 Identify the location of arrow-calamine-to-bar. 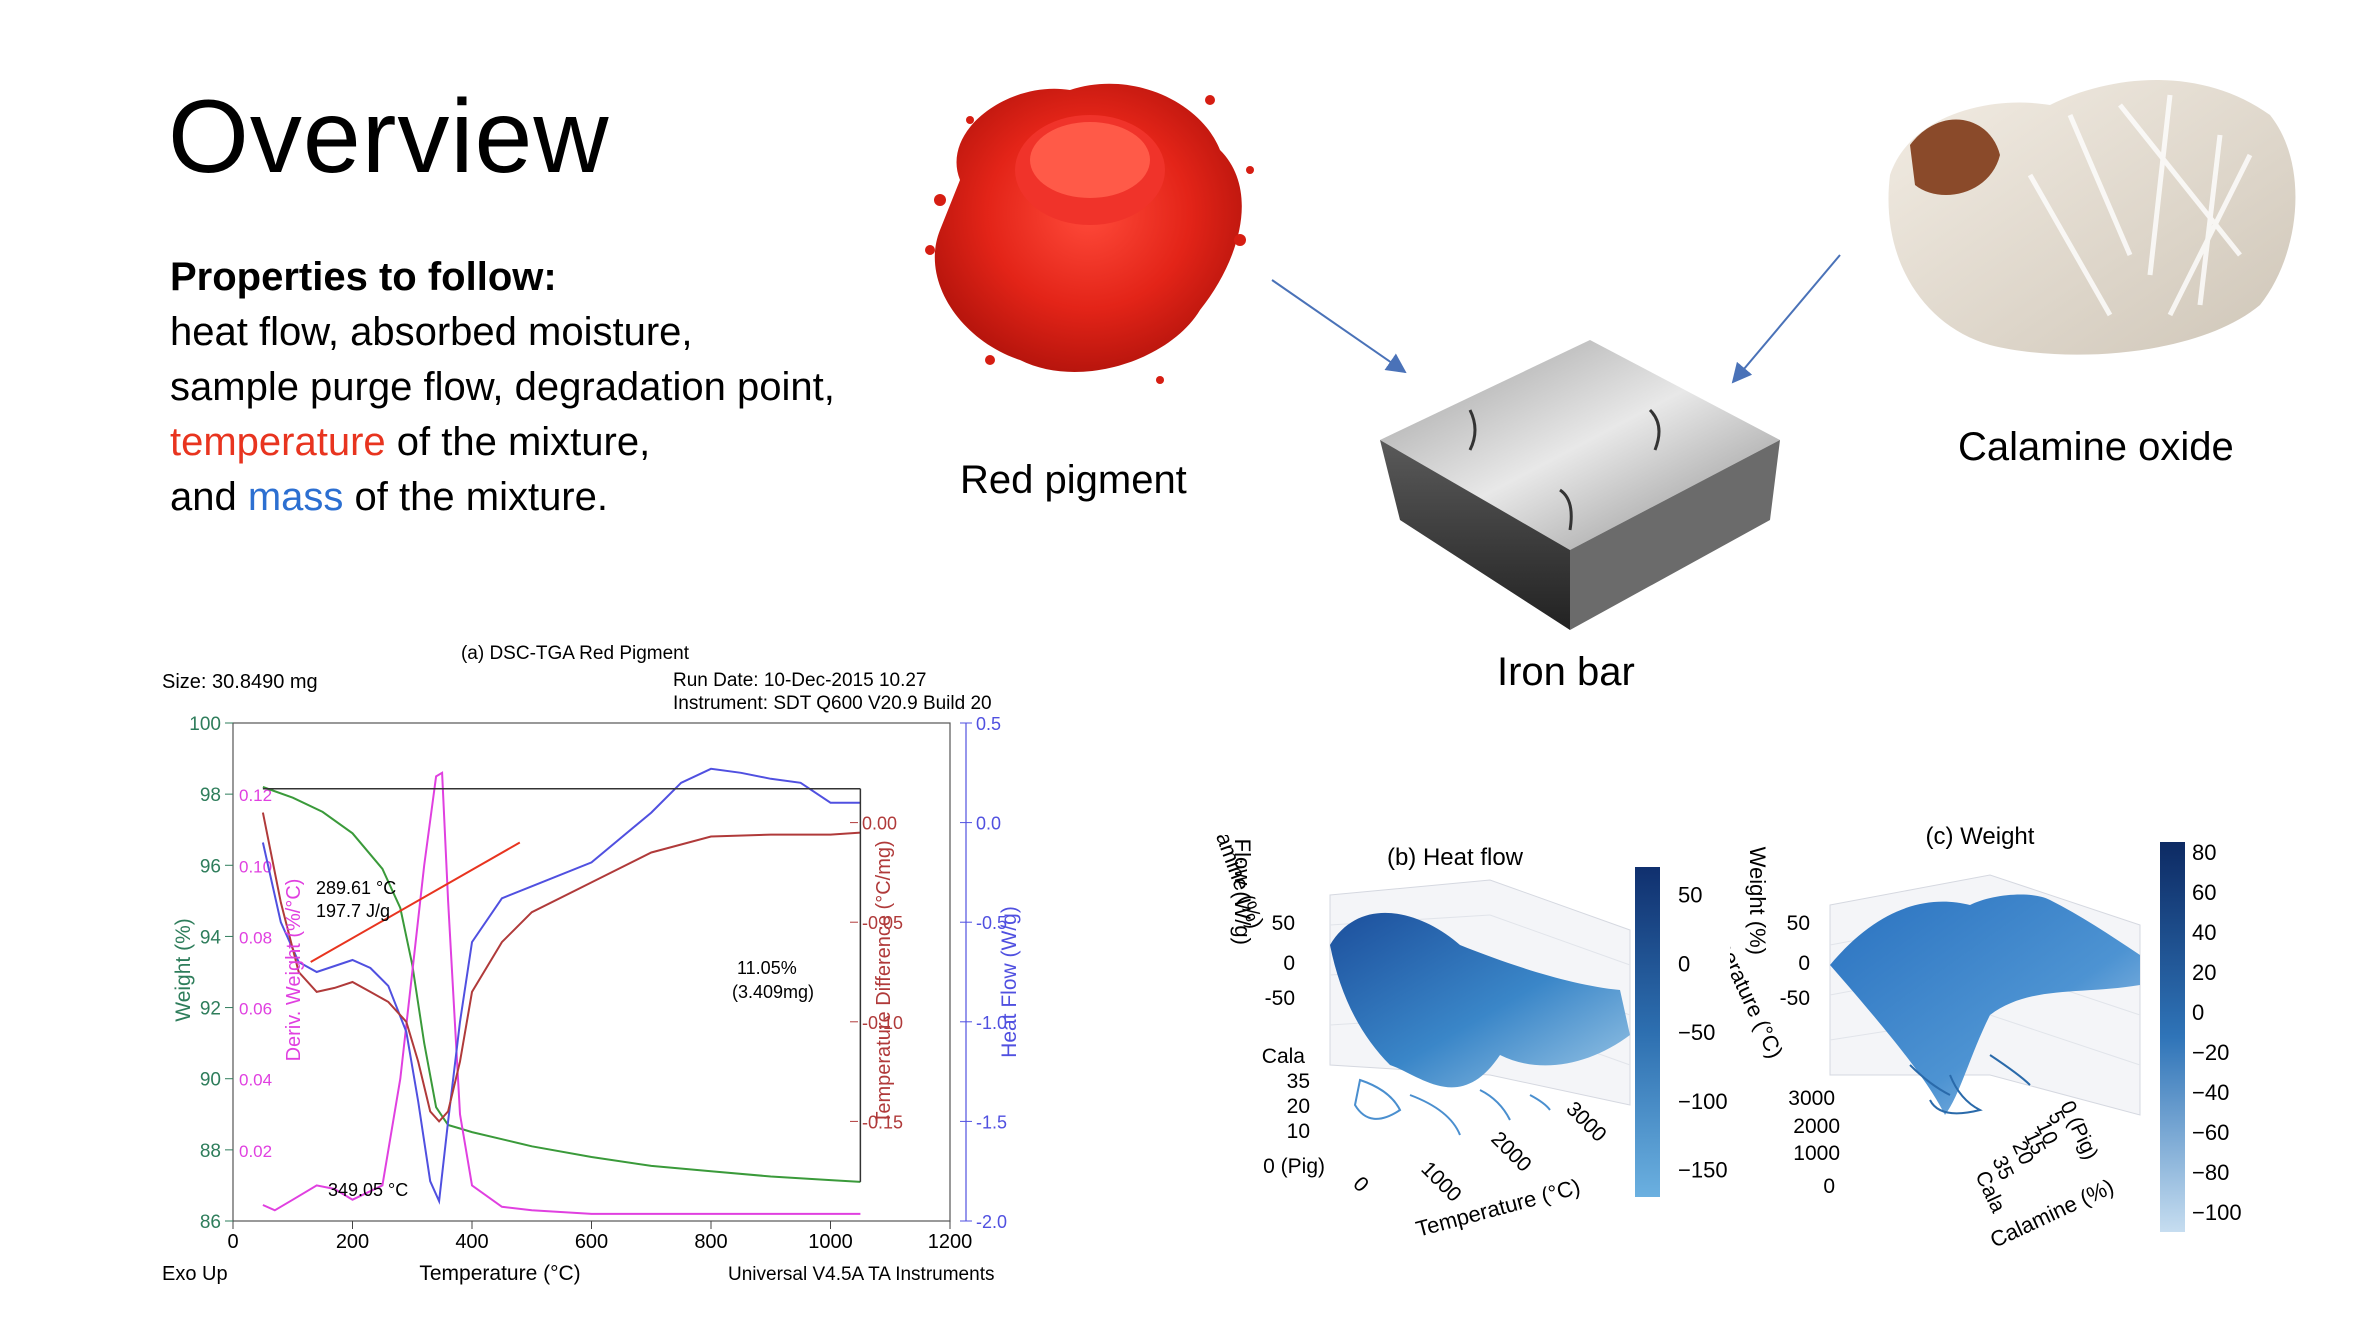
(1786, 319).